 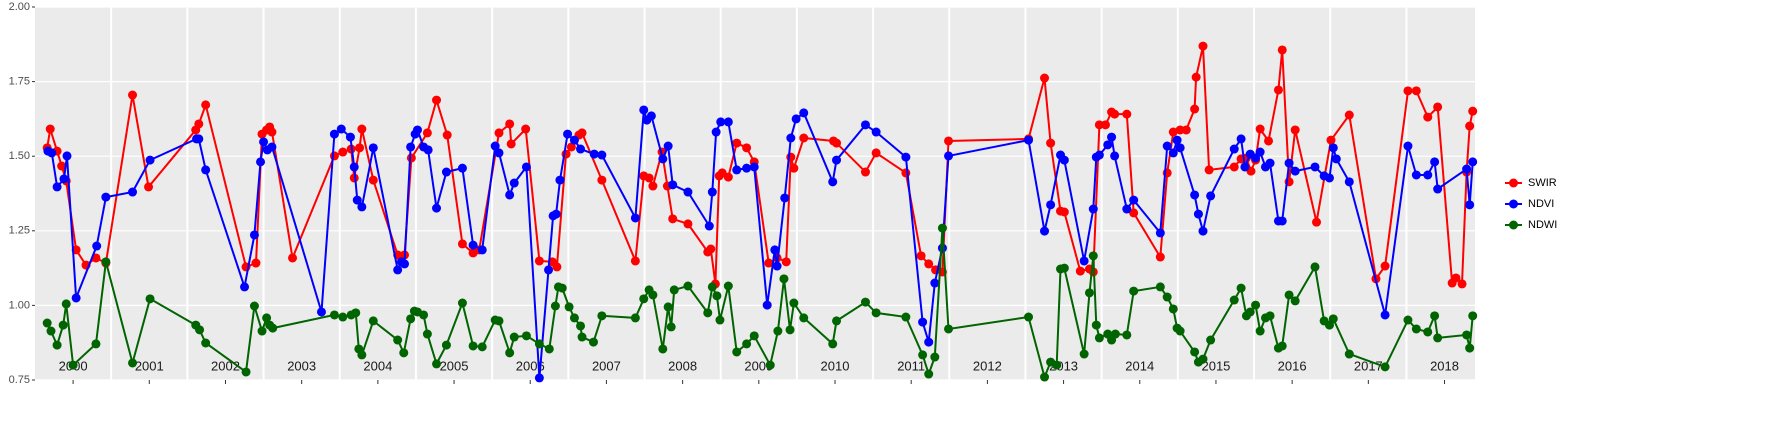 I want to click on x-tick-label: 2018, so click(x=1444, y=365).